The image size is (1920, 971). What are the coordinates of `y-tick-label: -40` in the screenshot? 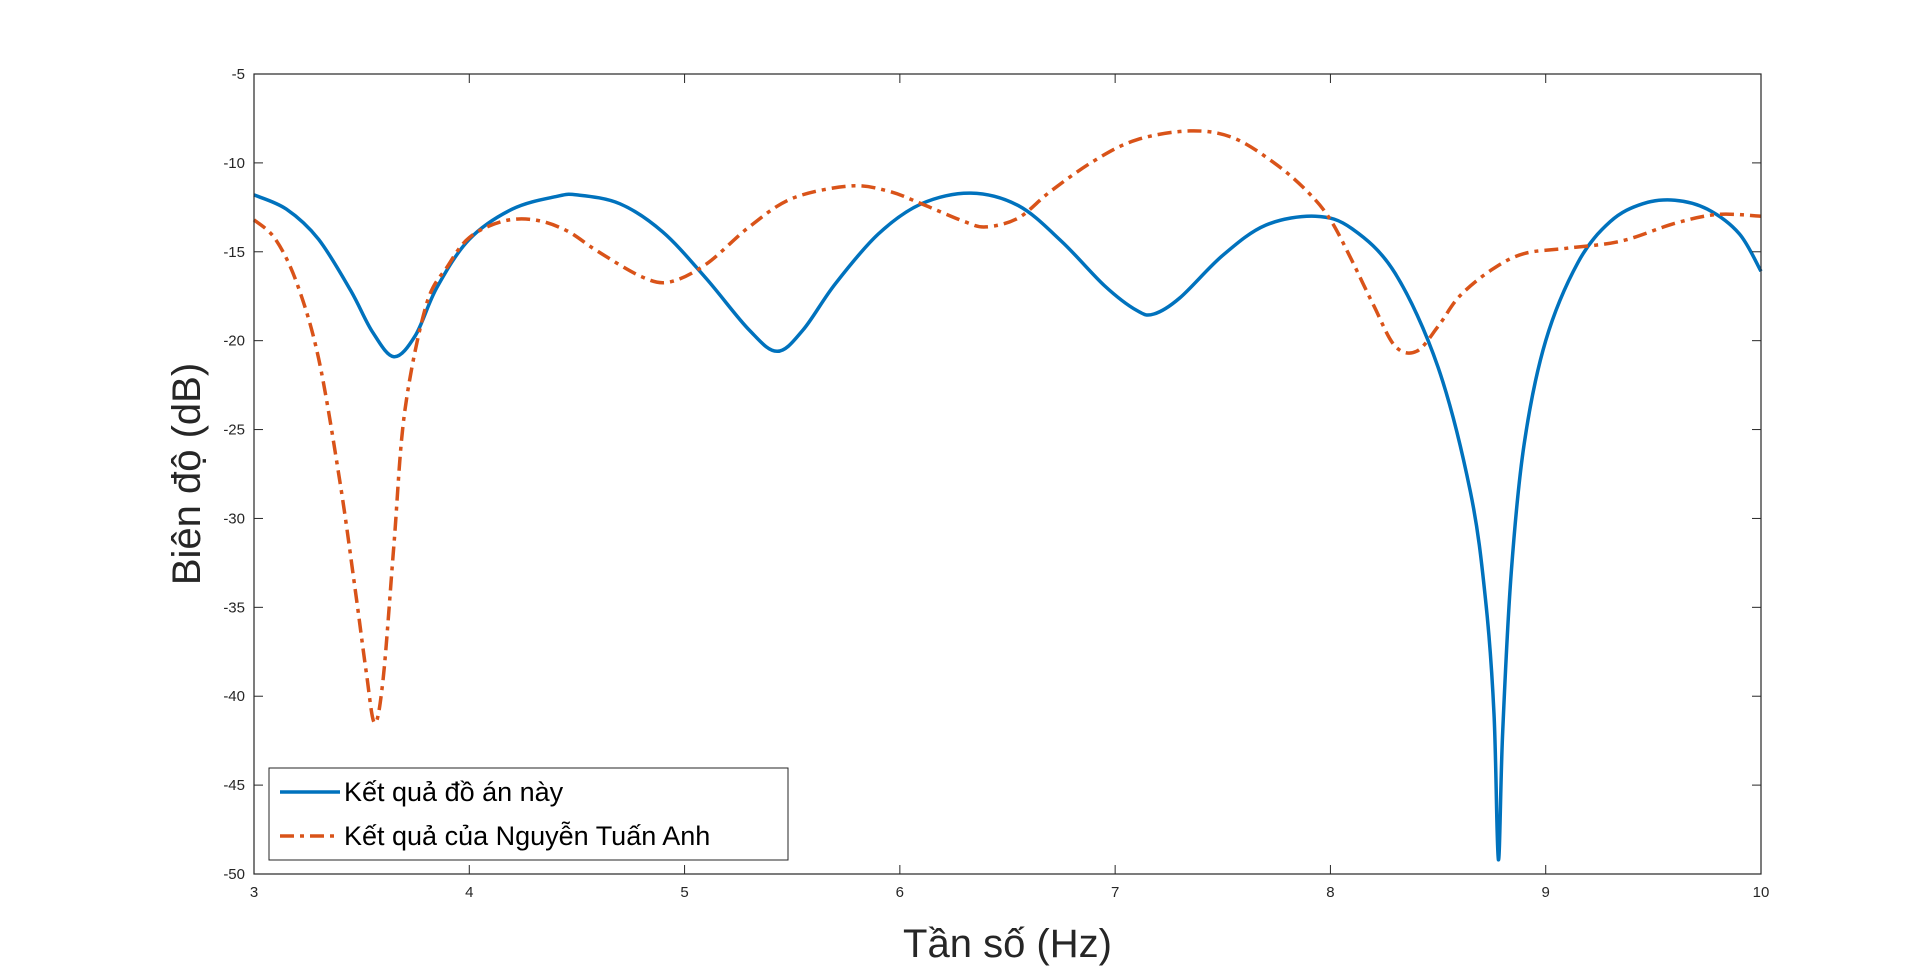 It's located at (234, 696).